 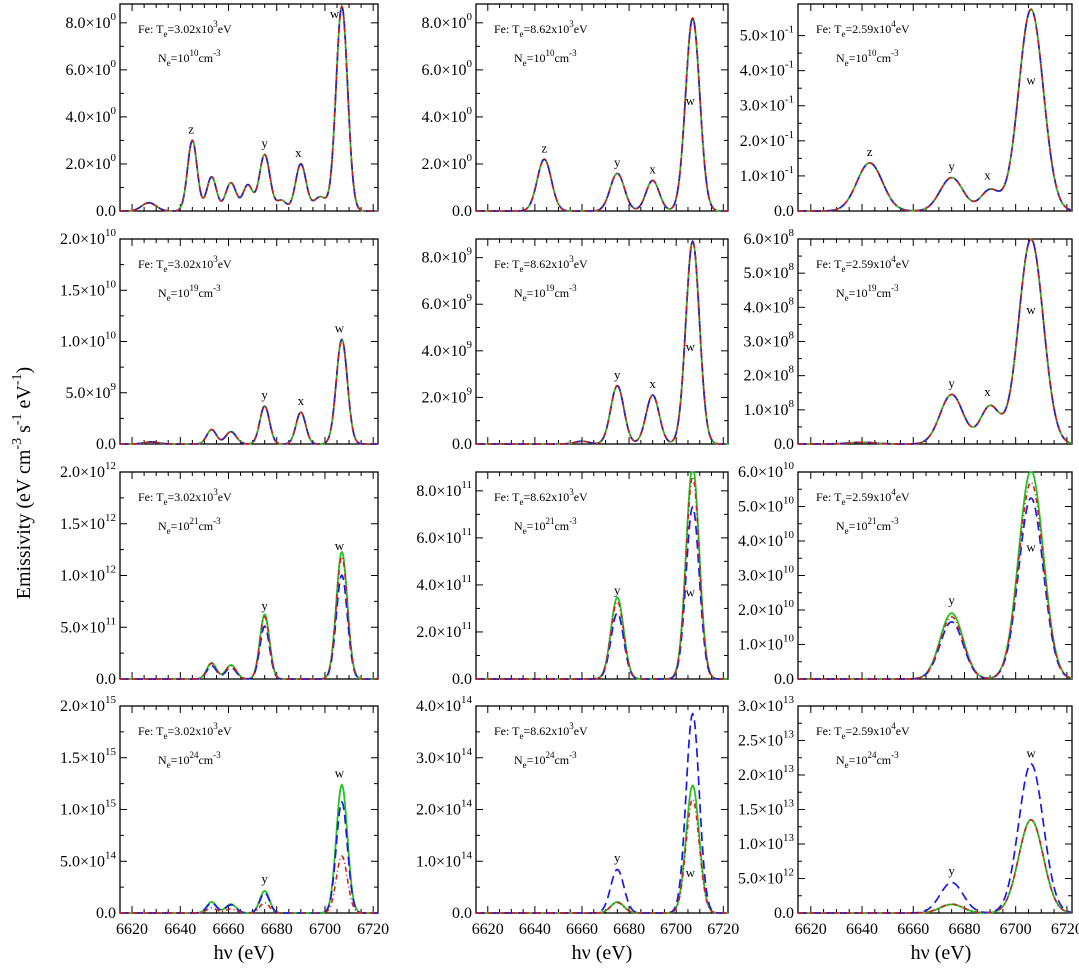 I want to click on y-axis-label: Emissivity (eV cm-3 s-1 eV-1), so click(x=22, y=483).